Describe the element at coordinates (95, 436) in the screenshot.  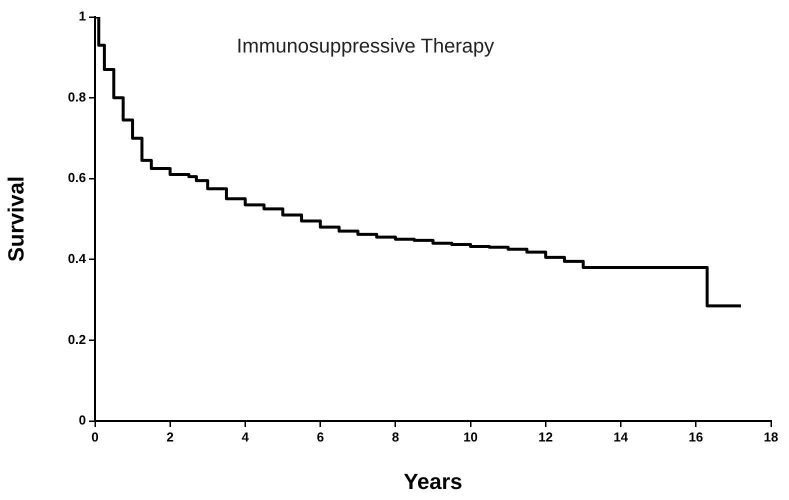
I see `x-tick-label: 0` at that location.